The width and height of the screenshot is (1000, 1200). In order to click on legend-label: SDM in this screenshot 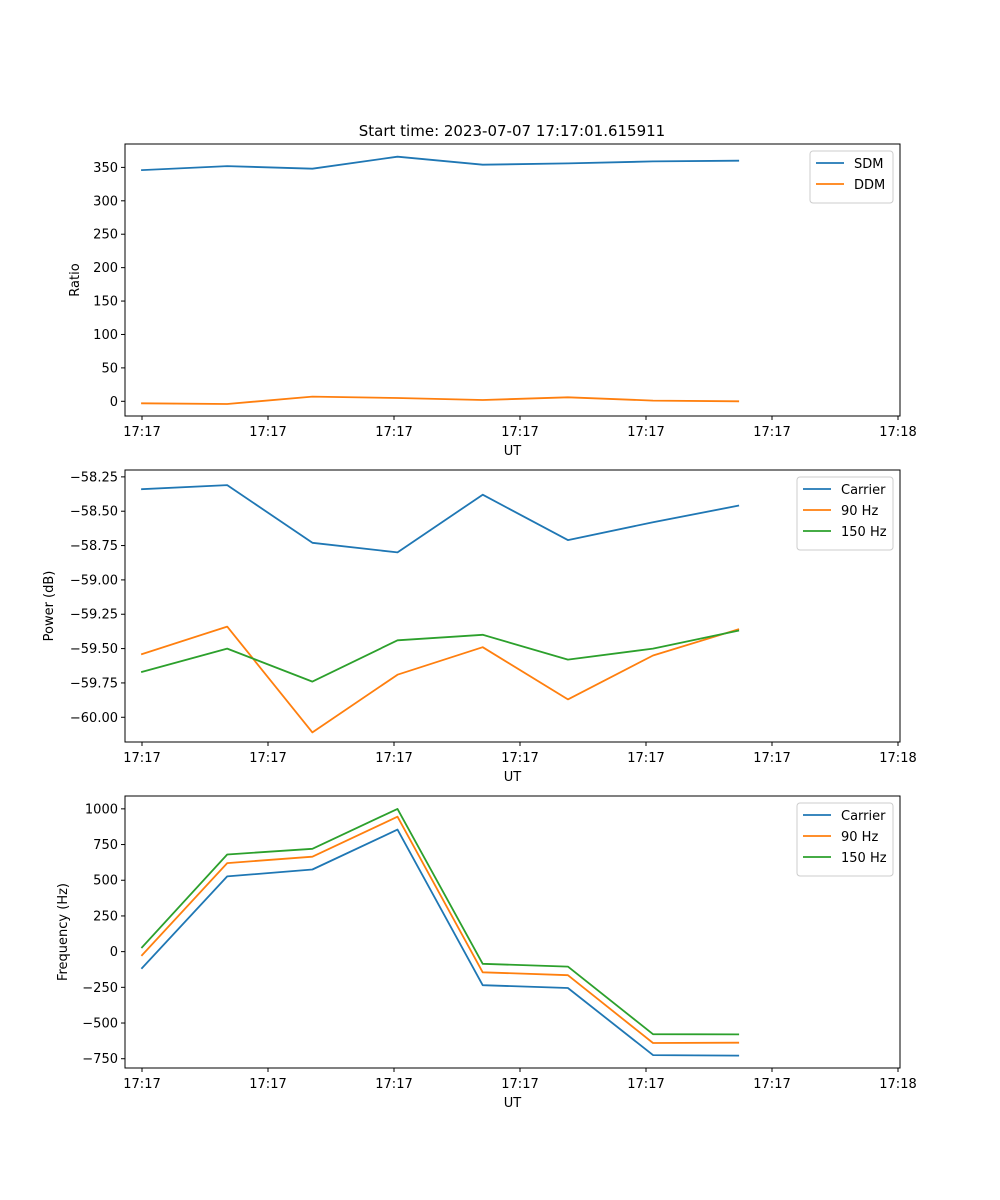, I will do `click(868, 164)`.